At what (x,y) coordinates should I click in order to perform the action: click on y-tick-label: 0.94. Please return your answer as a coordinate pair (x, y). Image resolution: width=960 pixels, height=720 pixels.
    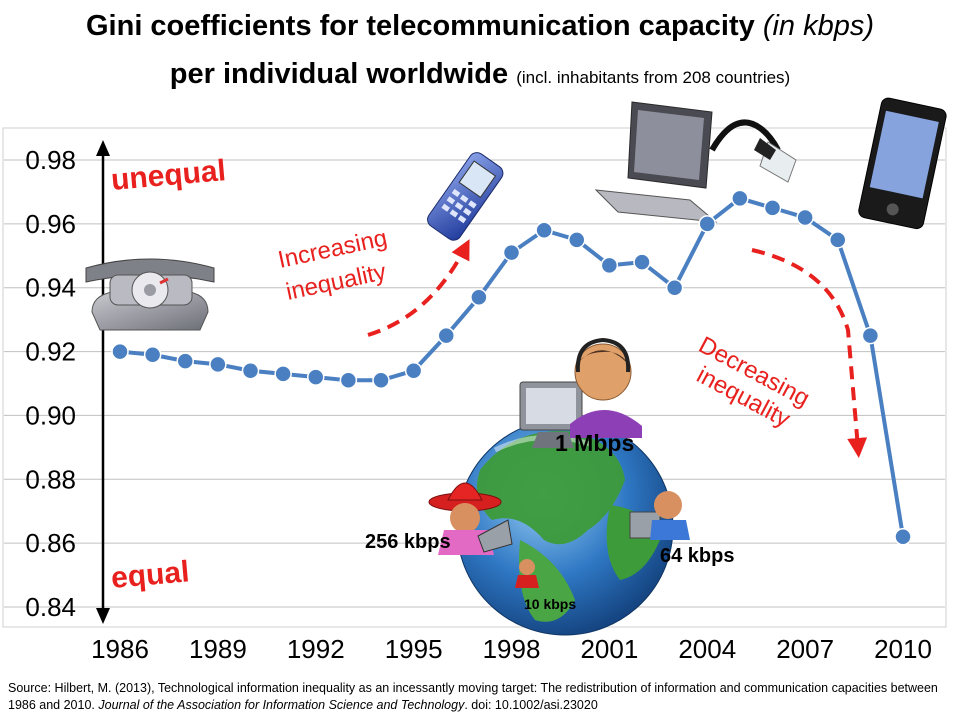
    Looking at the image, I should click on (50, 288).